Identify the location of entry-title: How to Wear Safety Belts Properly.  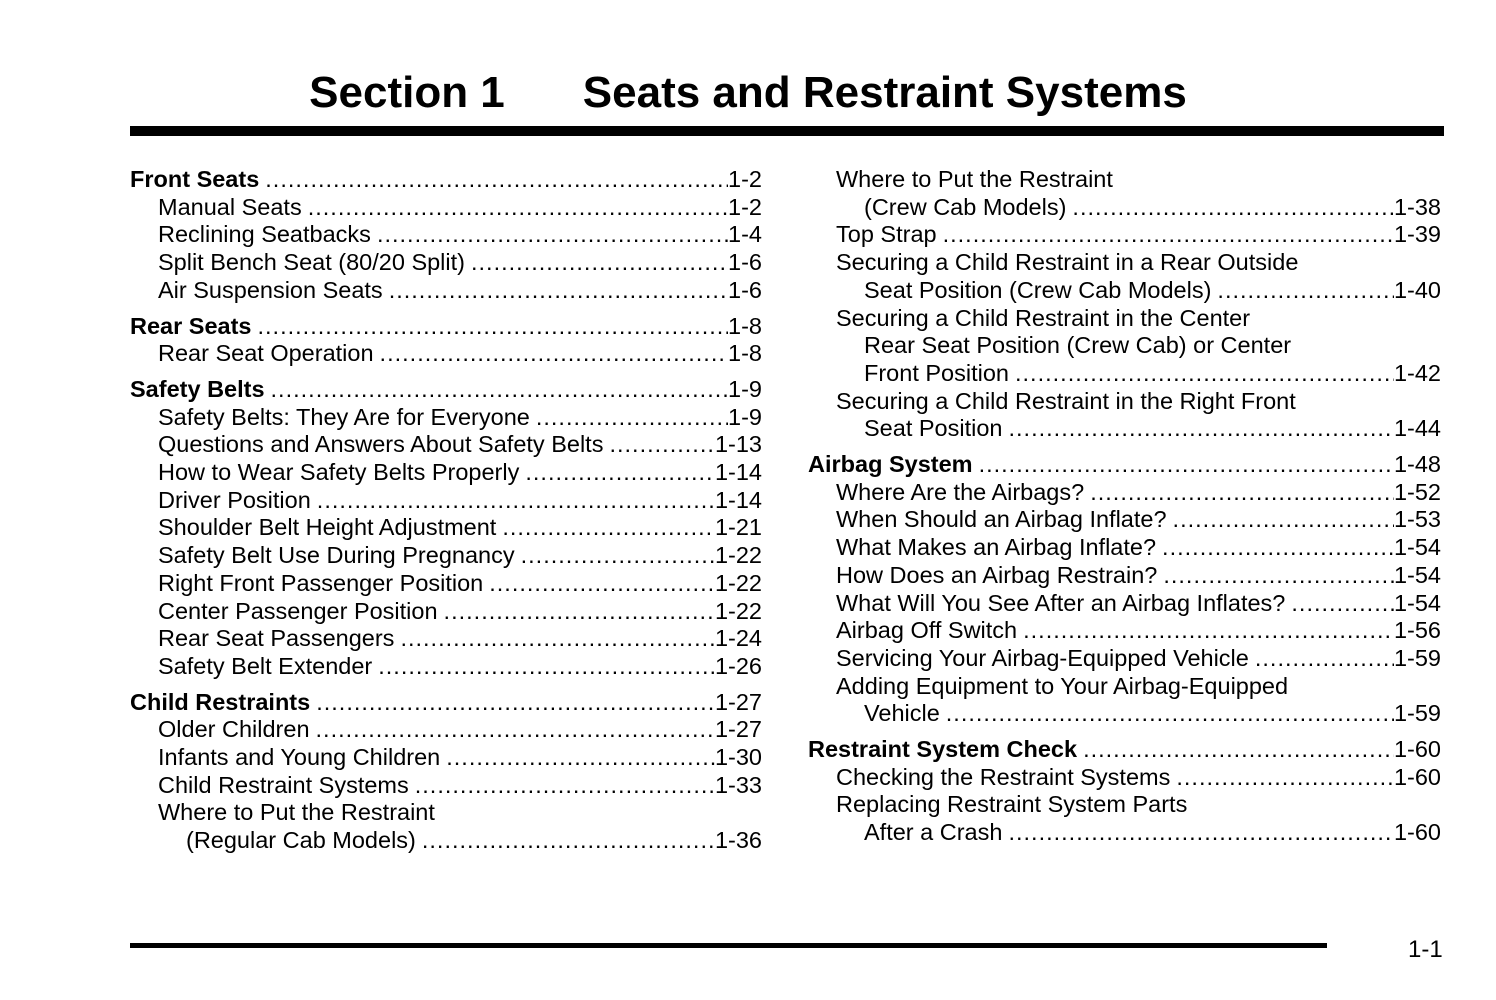
(339, 472).